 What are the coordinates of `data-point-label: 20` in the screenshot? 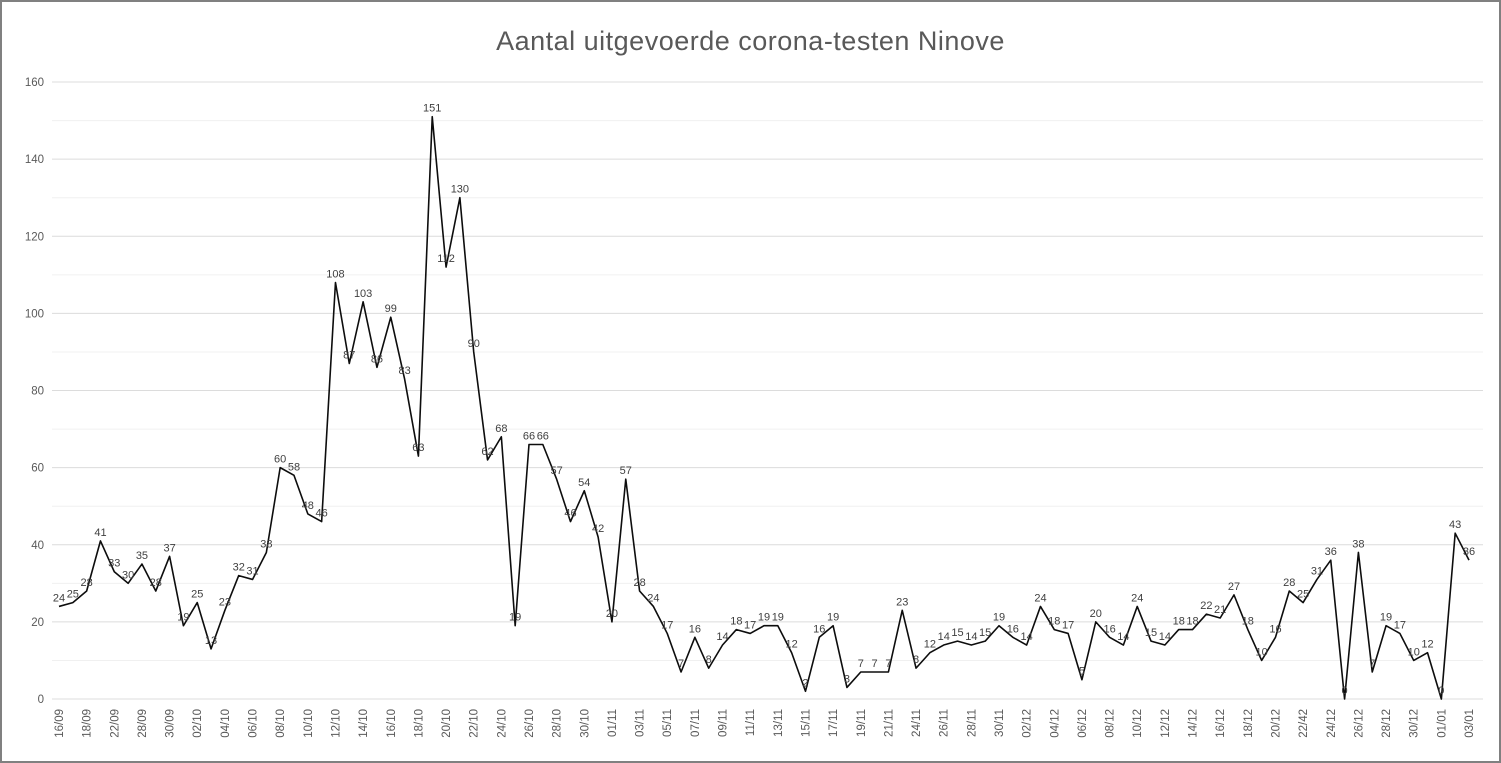 It's located at (612, 614).